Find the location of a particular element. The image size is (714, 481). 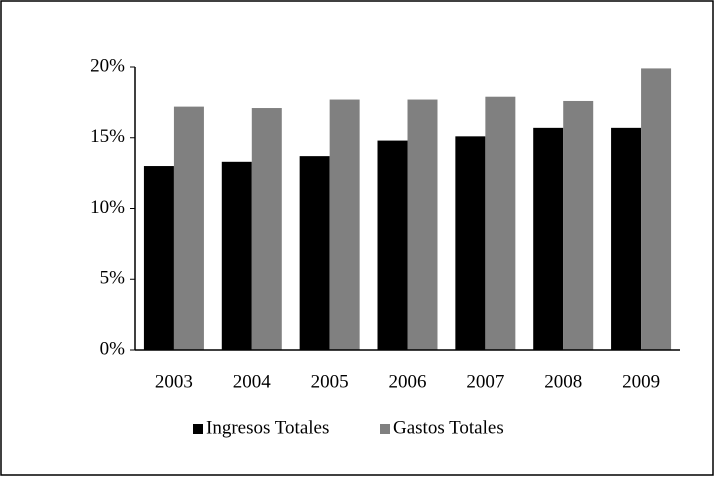

legend-label: Ingresos Totales is located at coordinates (267, 427).